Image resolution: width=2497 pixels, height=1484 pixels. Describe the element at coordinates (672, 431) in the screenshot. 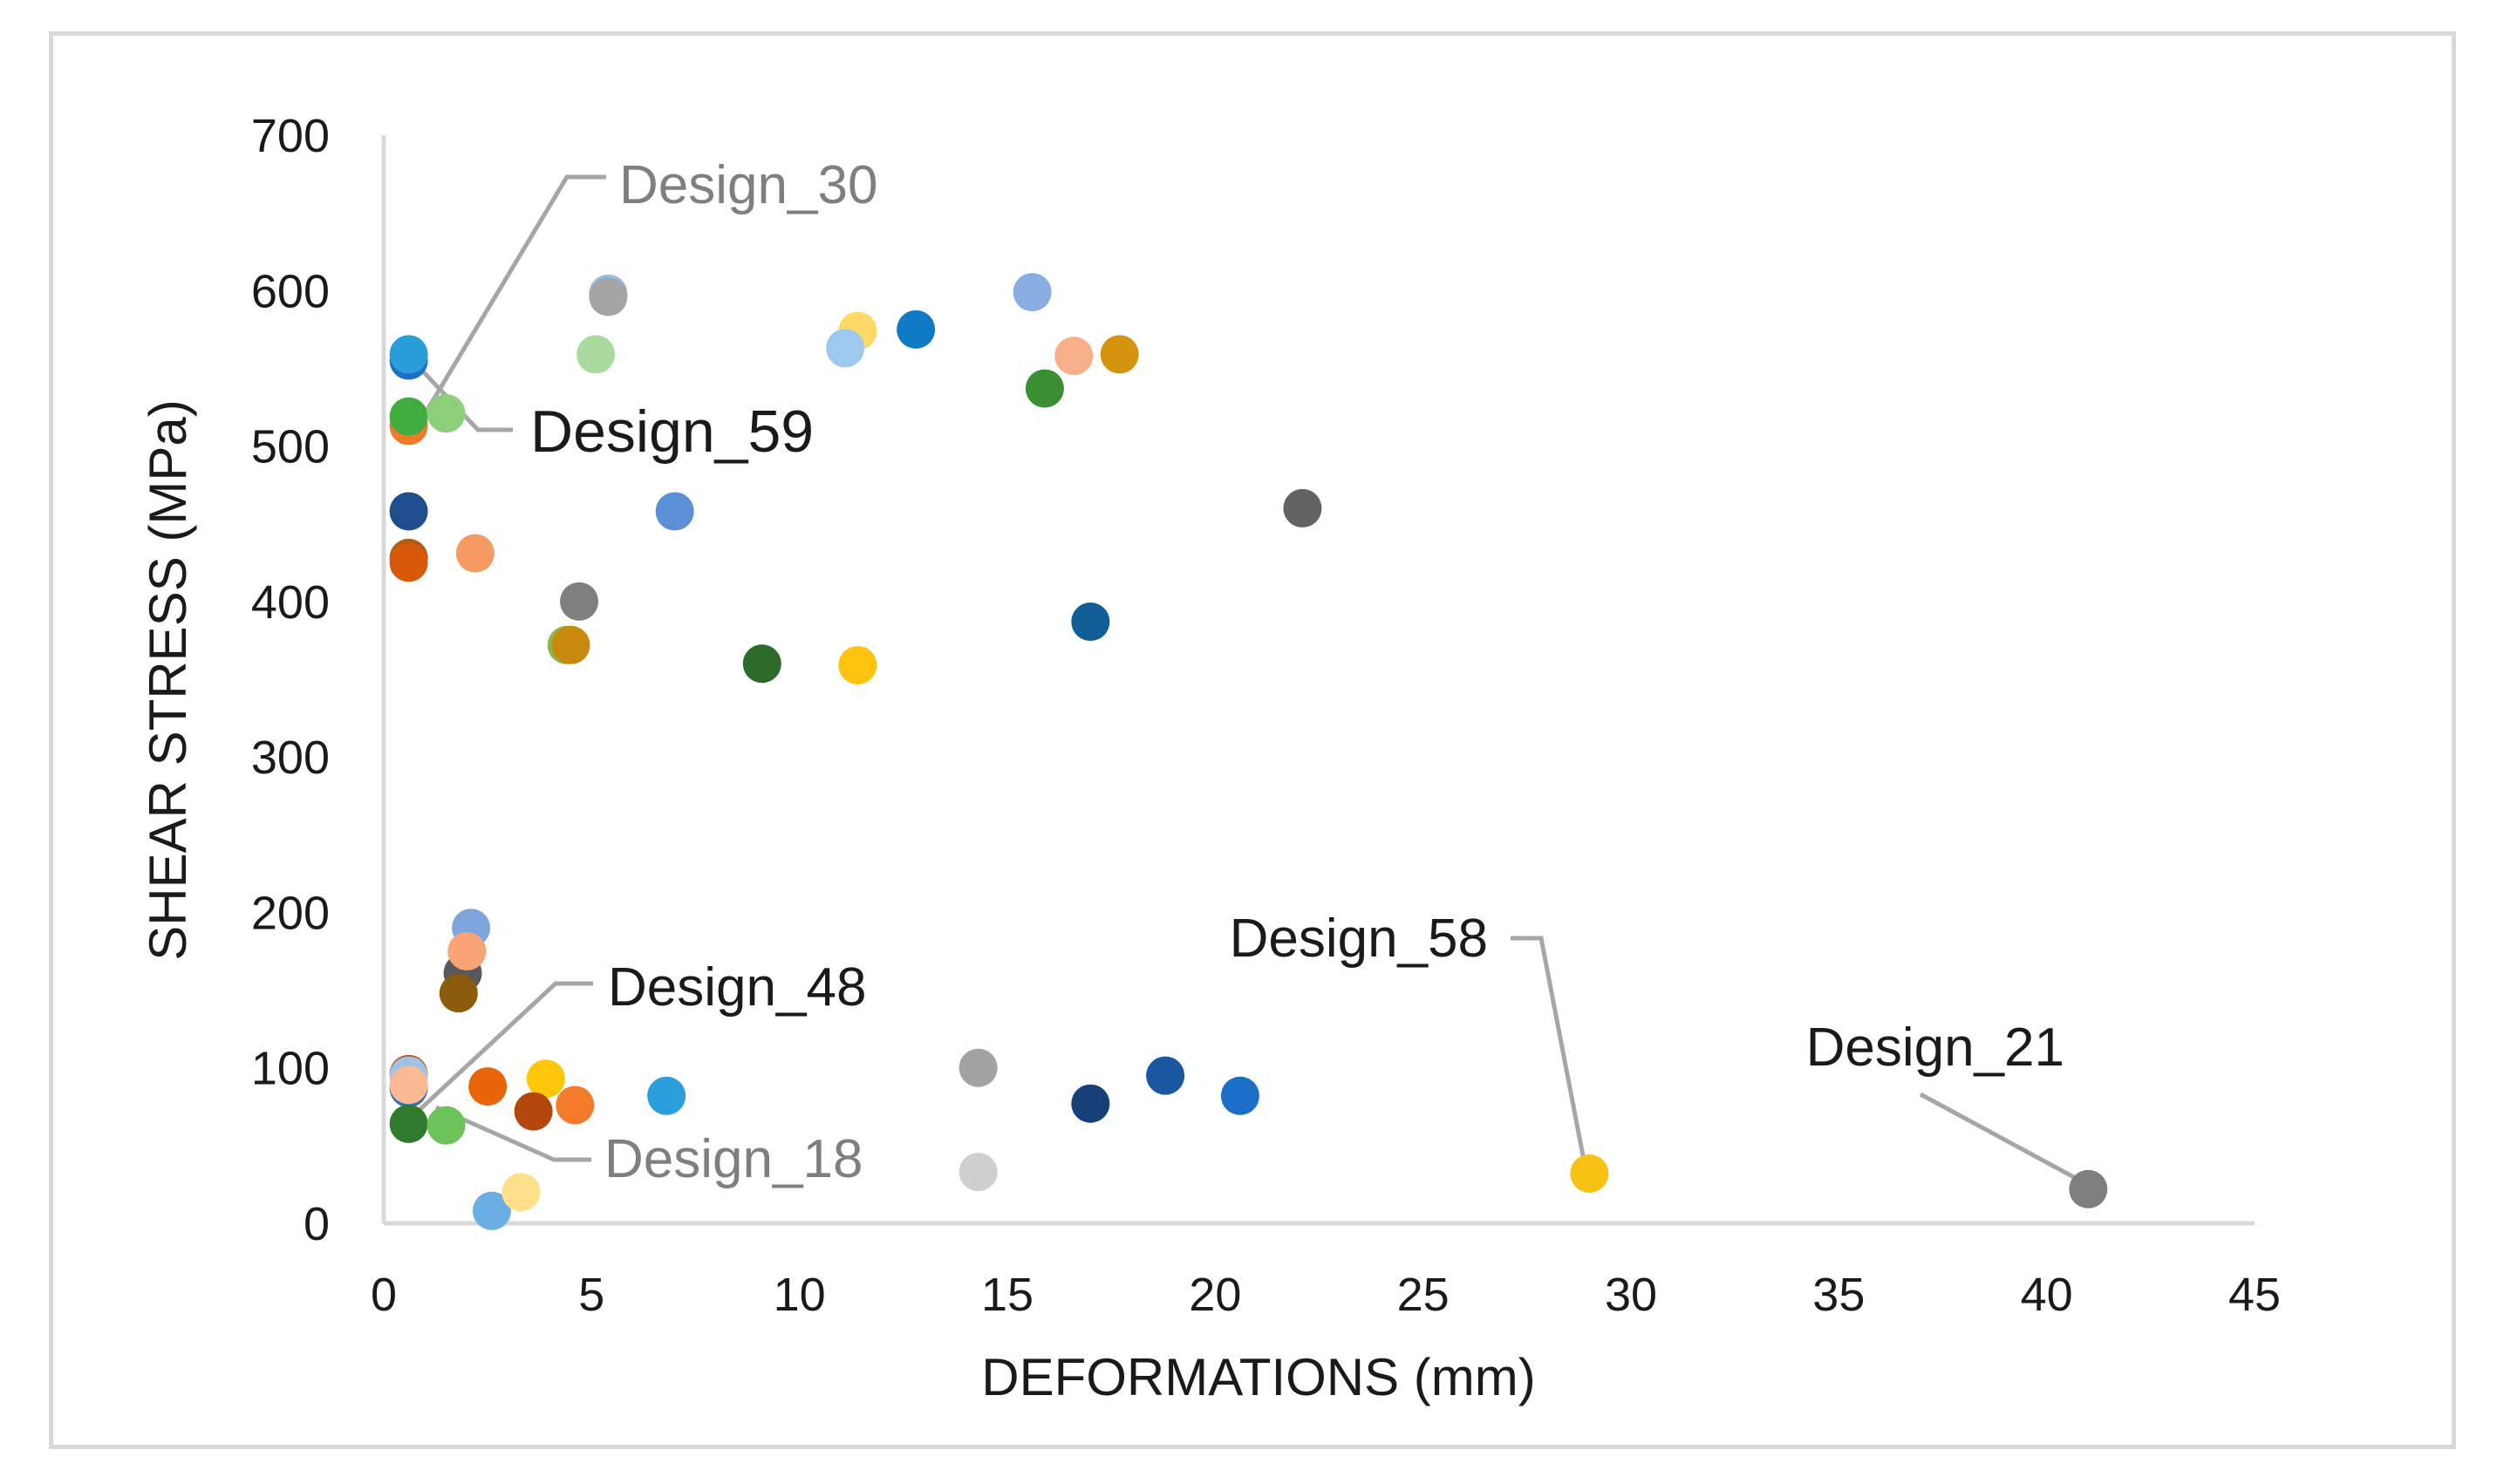

I see `annotation-label: Design_59` at that location.